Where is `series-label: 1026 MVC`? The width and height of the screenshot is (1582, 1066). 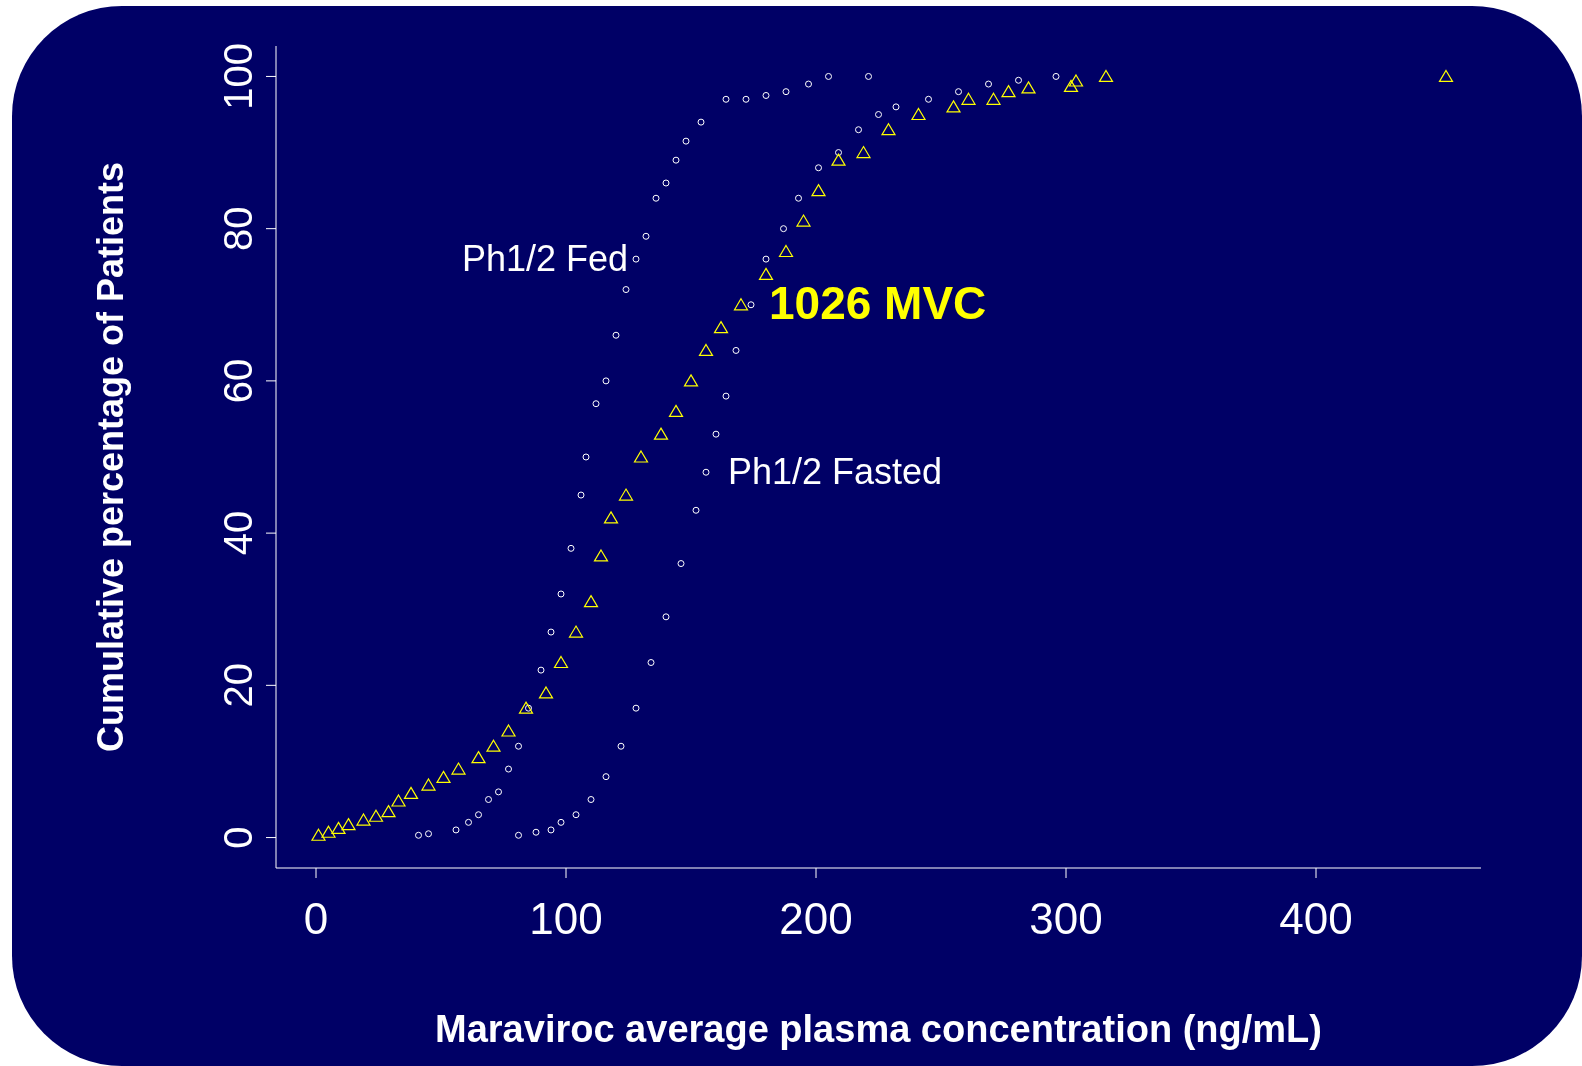 series-label: 1026 MVC is located at coordinates (878, 302).